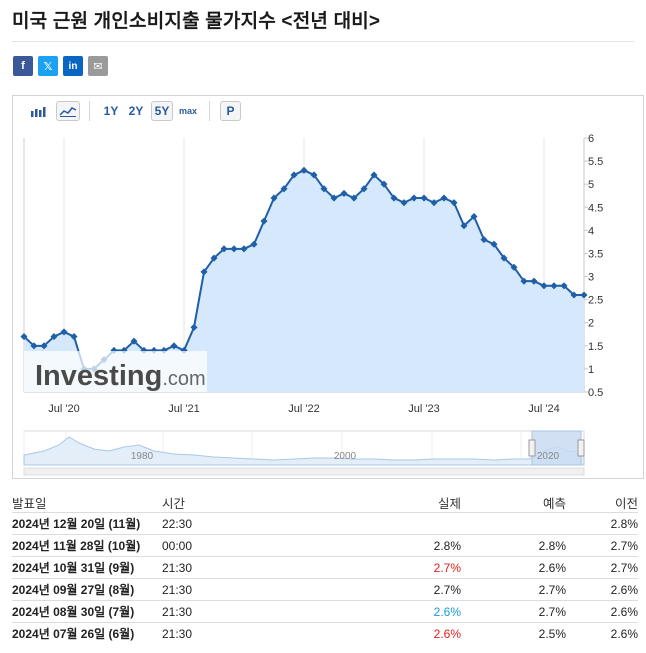 This screenshot has height=653, width=646. Describe the element at coordinates (325, 502) in the screenshot. I see `table-header-row: 발표일 시간 실제 예측 이전` at that location.